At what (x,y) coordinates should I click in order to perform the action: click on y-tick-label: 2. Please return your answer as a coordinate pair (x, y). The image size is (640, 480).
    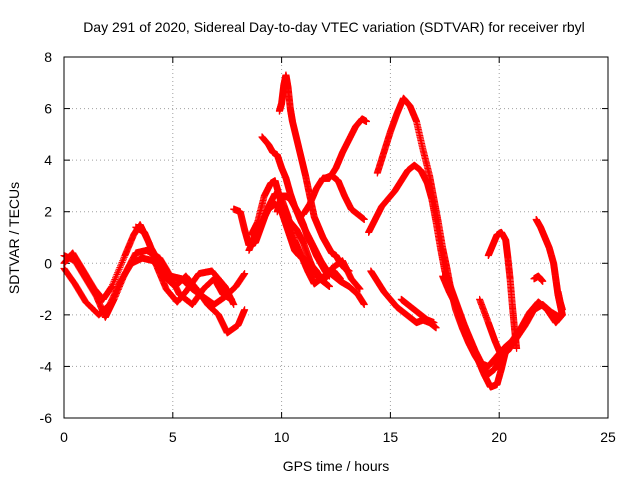
    Looking at the image, I should click on (48, 212).